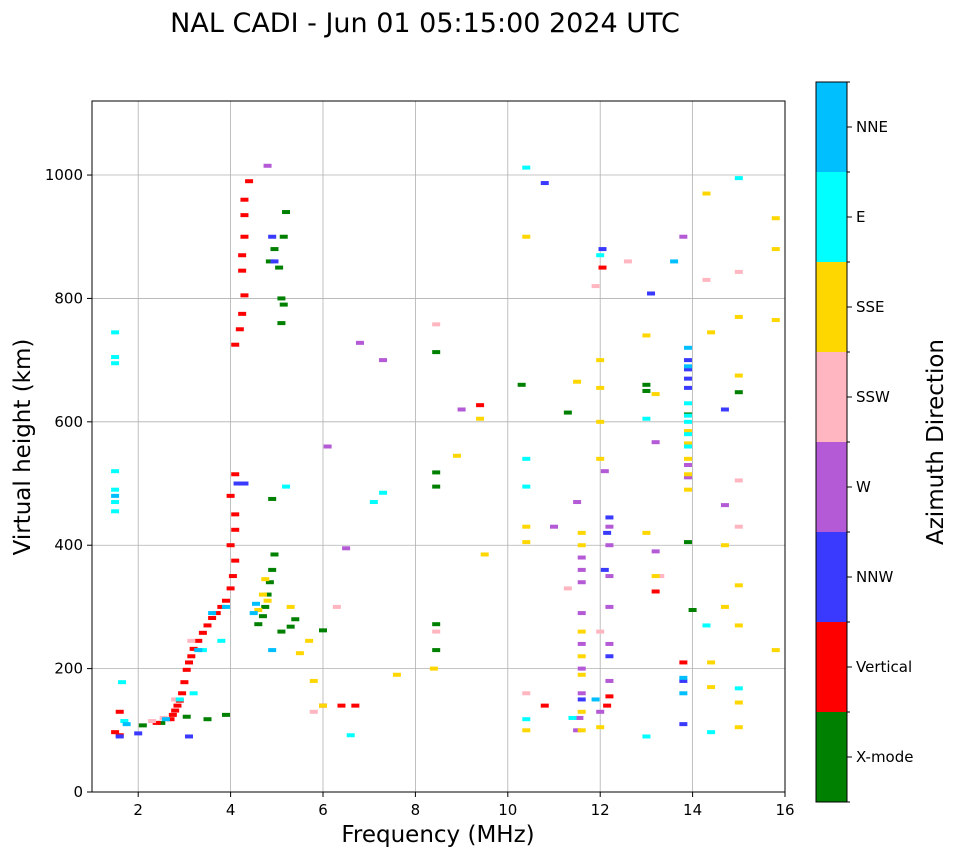 The height and width of the screenshot is (857, 958). I want to click on x-tick-label: 16, so click(784, 810).